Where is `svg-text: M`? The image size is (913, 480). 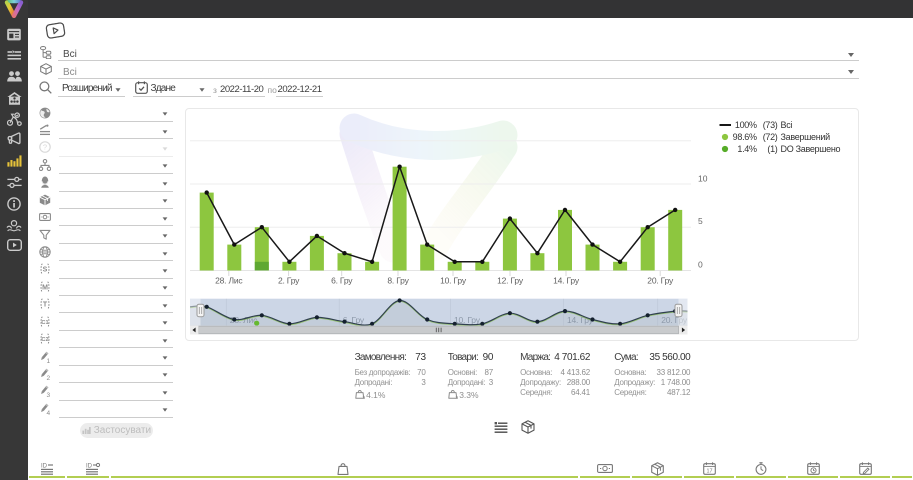
svg-text: M is located at coordinates (45, 287).